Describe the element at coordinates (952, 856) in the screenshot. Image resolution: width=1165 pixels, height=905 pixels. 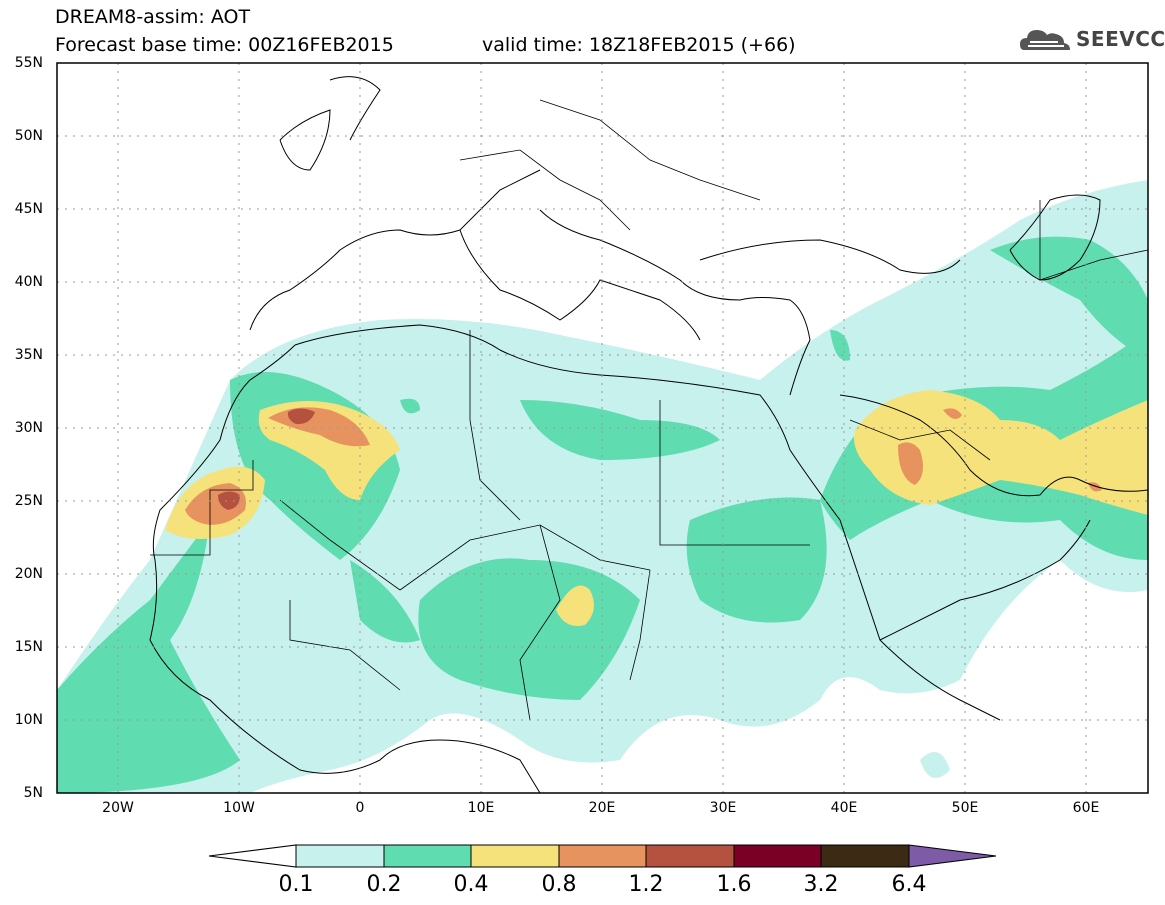
I see `colorbar-high-arrow` at that location.